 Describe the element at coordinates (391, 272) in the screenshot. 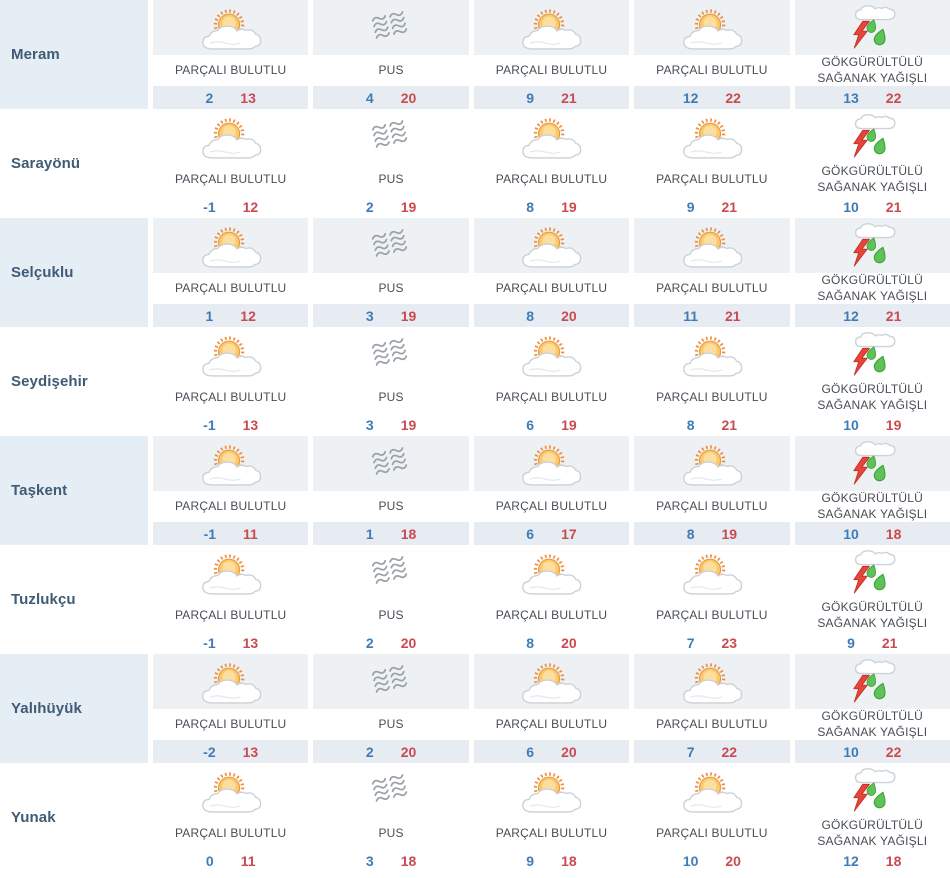

I see `forecast-cell: PUS 3 19` at that location.